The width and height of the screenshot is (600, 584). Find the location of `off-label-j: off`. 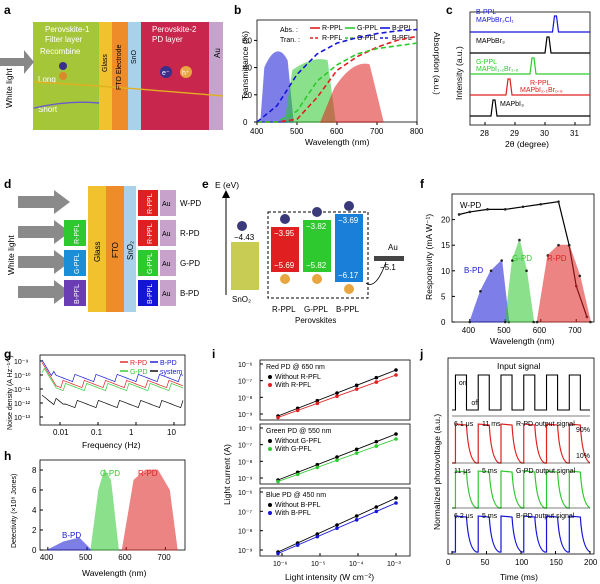

off-label-j: off is located at coordinates (475, 403).